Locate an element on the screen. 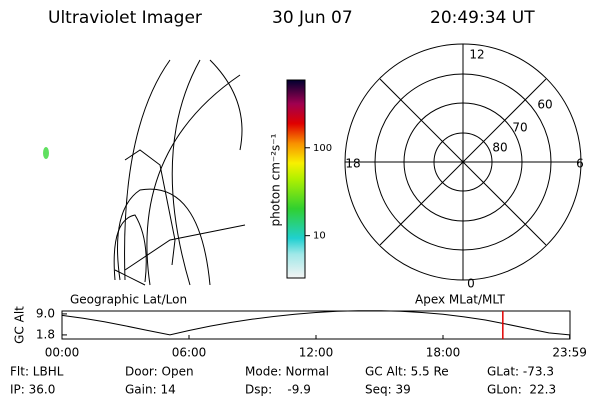 Image resolution: width=600 pixels, height=400 pixels. status-field: Flt: LBHL is located at coordinates (37, 372).